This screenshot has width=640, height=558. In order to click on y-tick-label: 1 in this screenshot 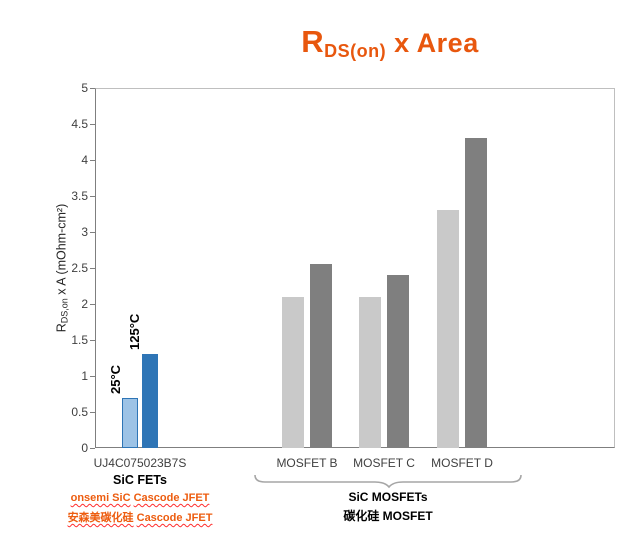, I will do `click(84, 376)`.